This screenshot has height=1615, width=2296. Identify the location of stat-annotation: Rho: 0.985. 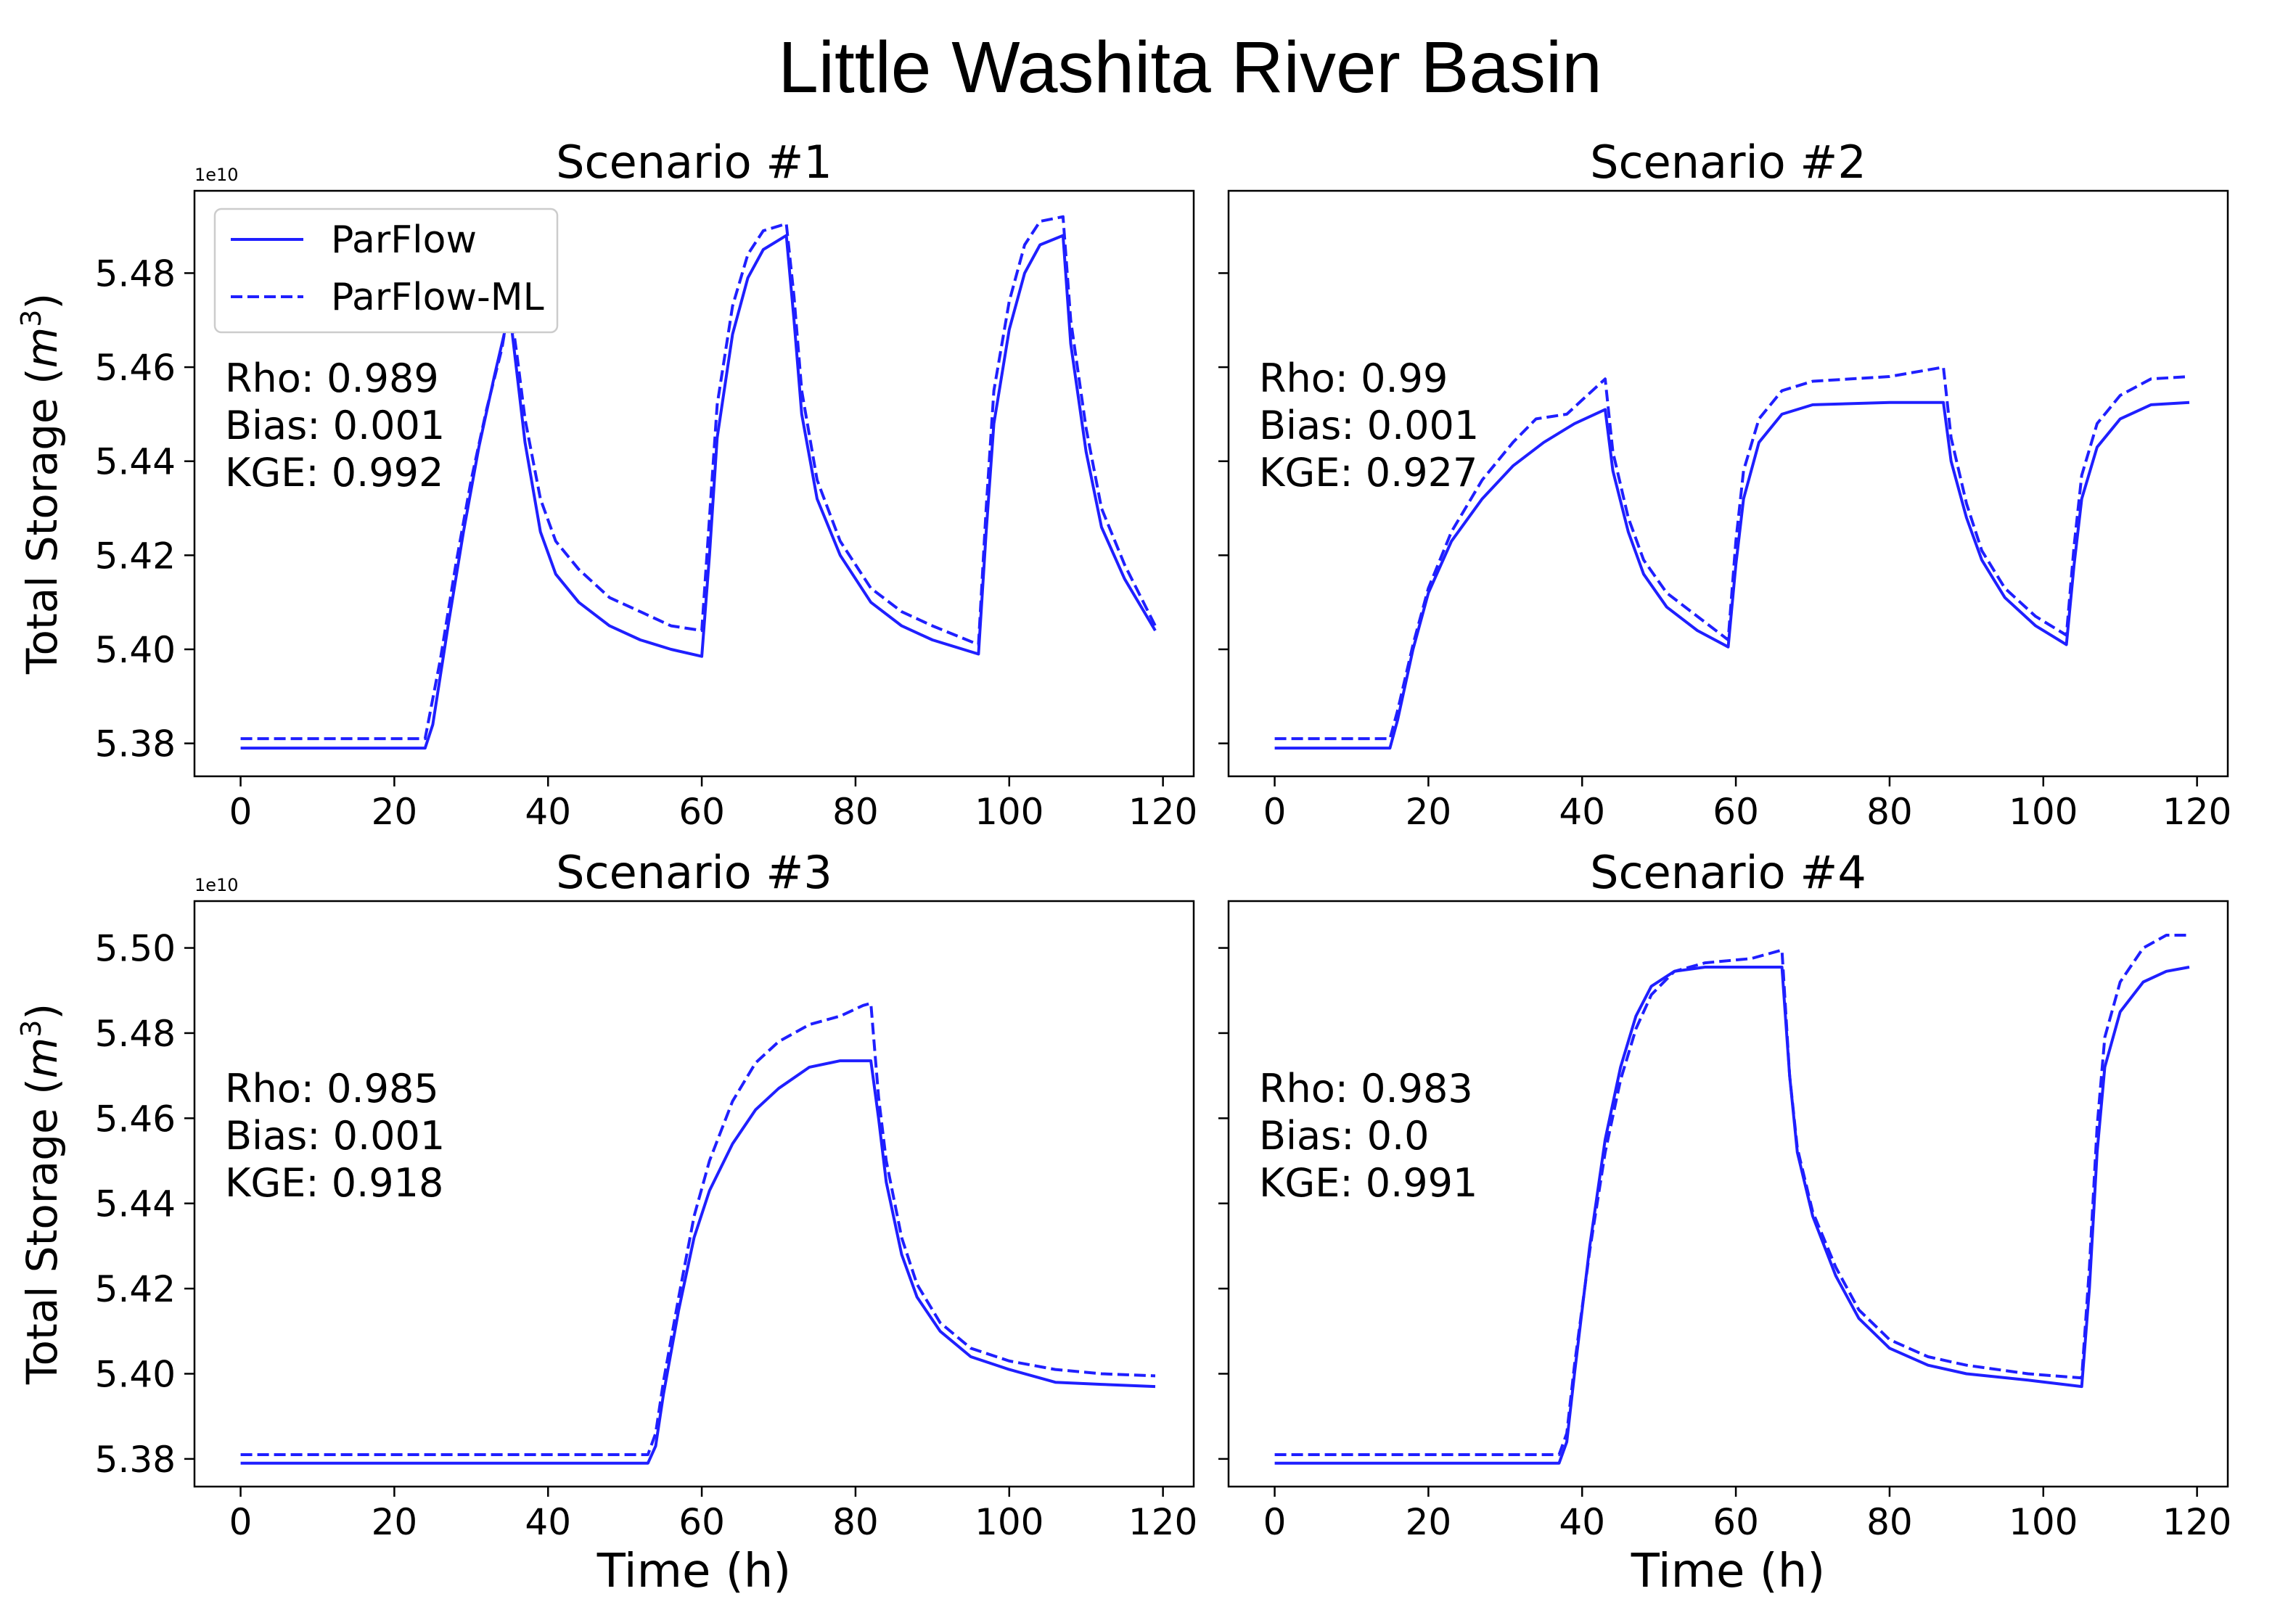
(332, 1089).